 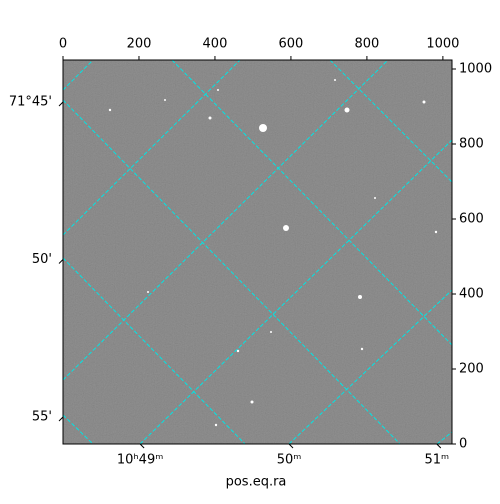 What do you see at coordinates (289, 460) in the screenshot?
I see `world-x-tick-label: 50ᵐ` at bounding box center [289, 460].